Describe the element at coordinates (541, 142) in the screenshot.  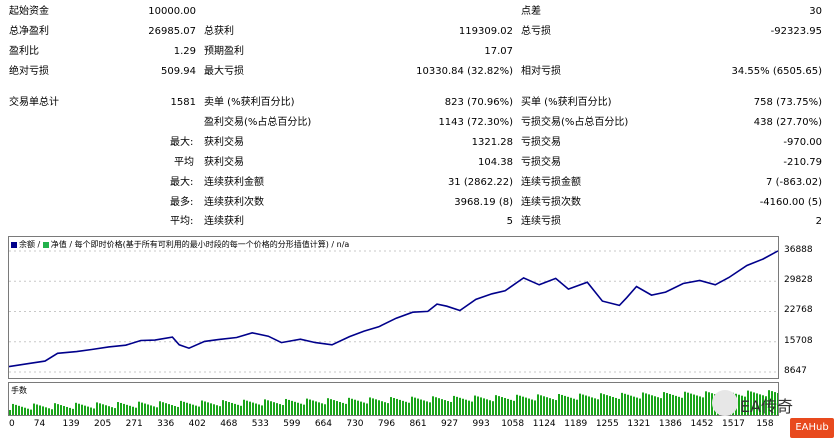
I see `largest-loss-label: 亏损交易` at that location.